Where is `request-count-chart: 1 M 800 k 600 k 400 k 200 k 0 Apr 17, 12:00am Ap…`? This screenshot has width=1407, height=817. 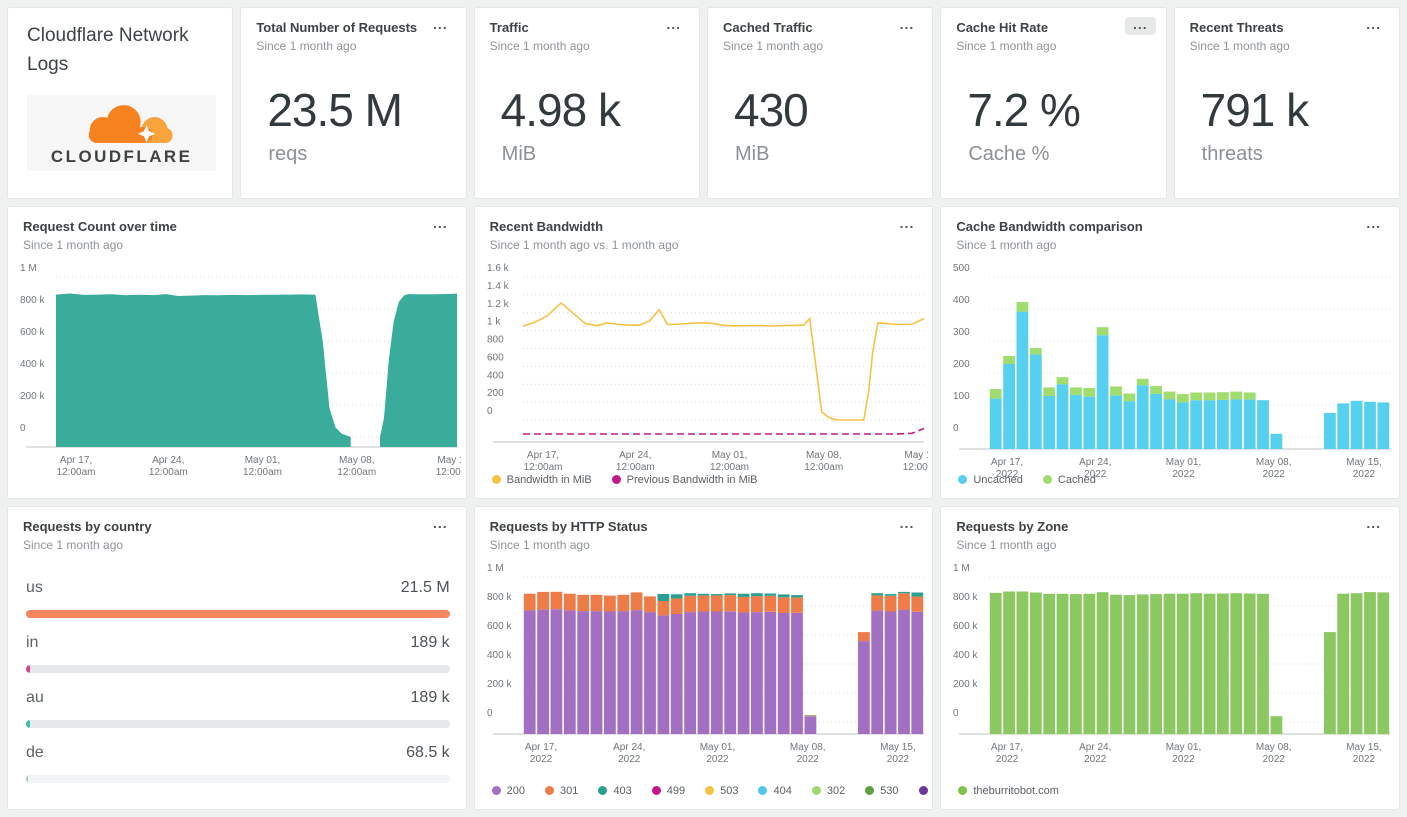 request-count-chart: 1 M 800 k 600 k 400 k 200 k 0 Apr 17, 12:00am Ap… is located at coordinates (242, 373).